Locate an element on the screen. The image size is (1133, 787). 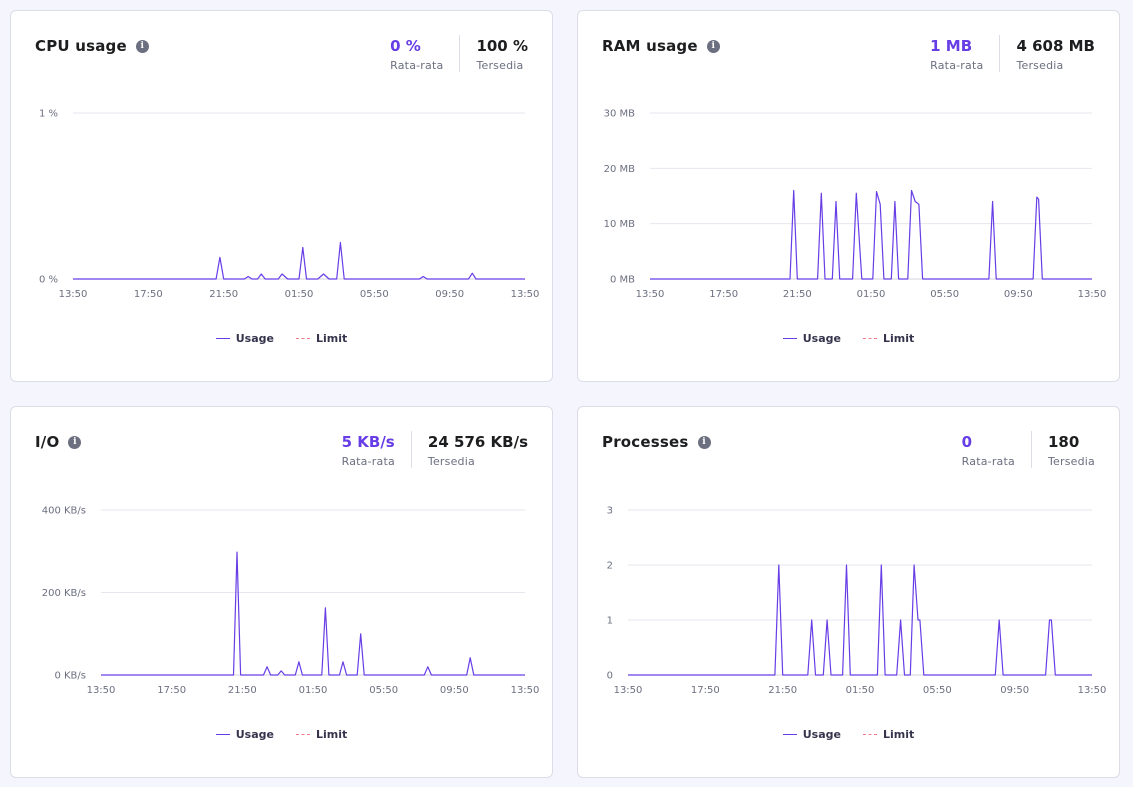
io-stats: 5 KB/s Rata-rata 24 576 KB/s Tersedia is located at coordinates (435, 449).